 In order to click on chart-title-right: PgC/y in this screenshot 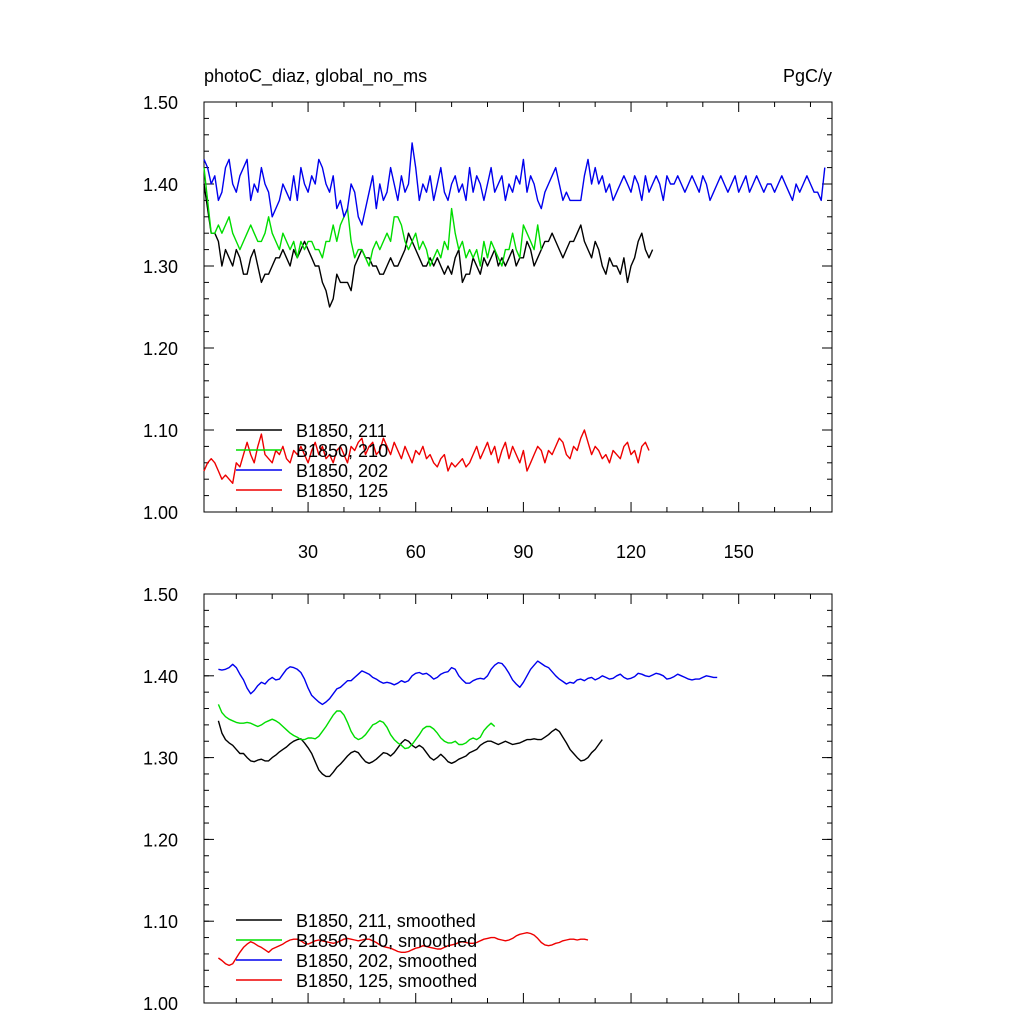, I will do `click(807, 76)`.